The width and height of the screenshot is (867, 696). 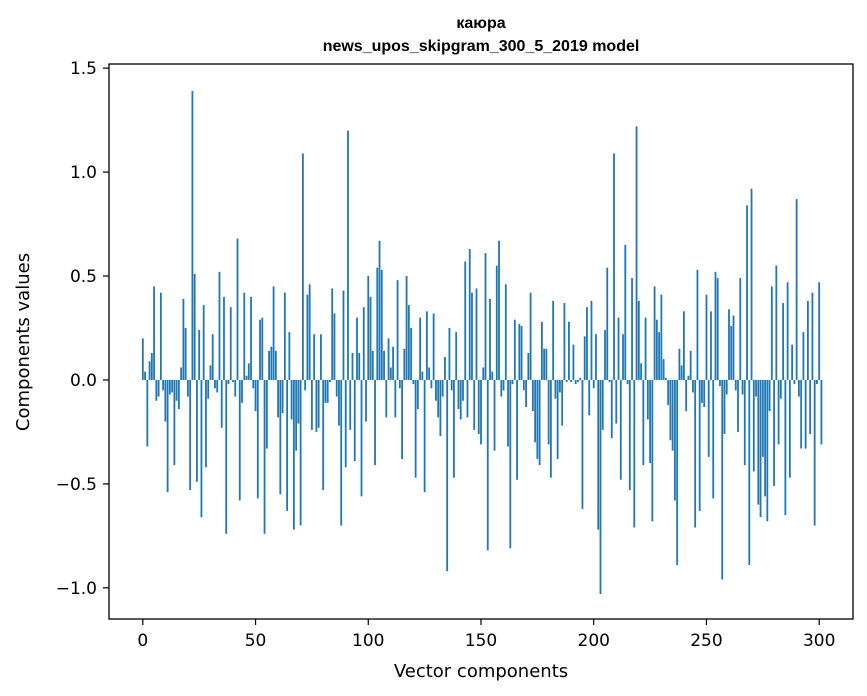 I want to click on y-tick-label: 0.0, so click(x=83, y=381).